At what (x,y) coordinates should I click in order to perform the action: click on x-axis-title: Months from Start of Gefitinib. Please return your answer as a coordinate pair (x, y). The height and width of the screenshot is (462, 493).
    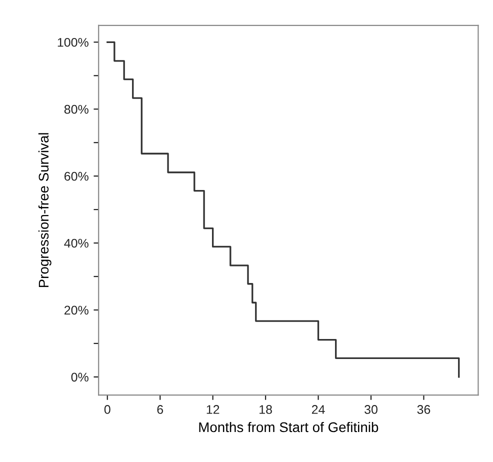
    Looking at the image, I should click on (288, 427).